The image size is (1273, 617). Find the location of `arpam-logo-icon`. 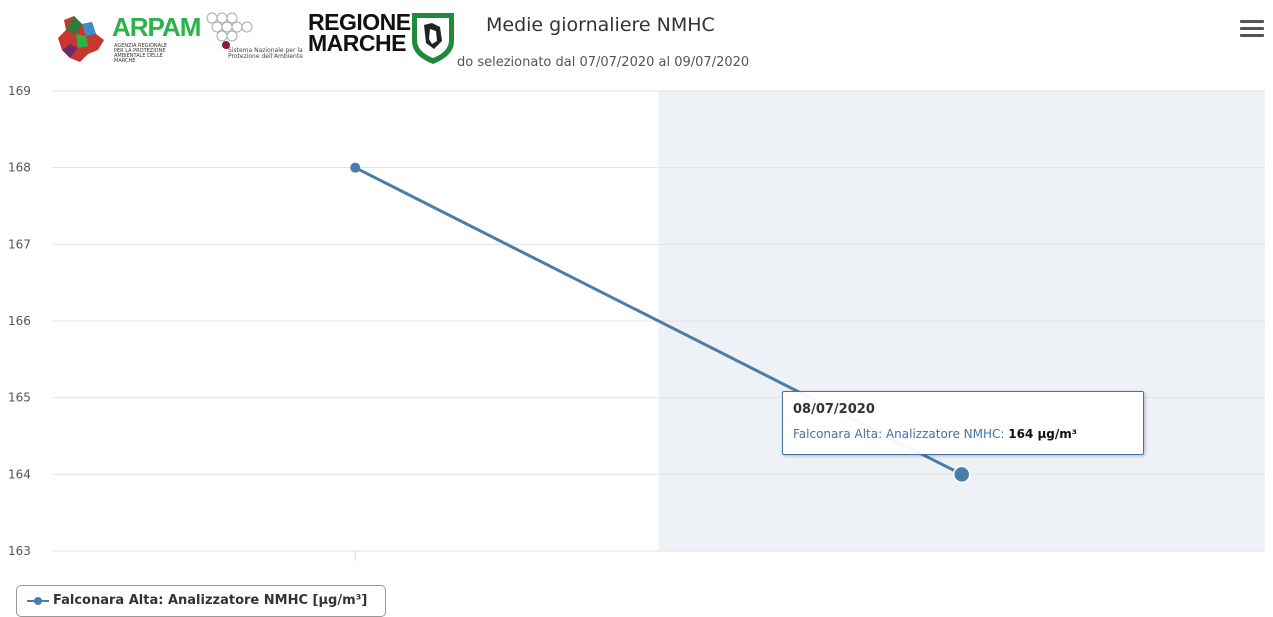

arpam-logo-icon is located at coordinates (81, 39).